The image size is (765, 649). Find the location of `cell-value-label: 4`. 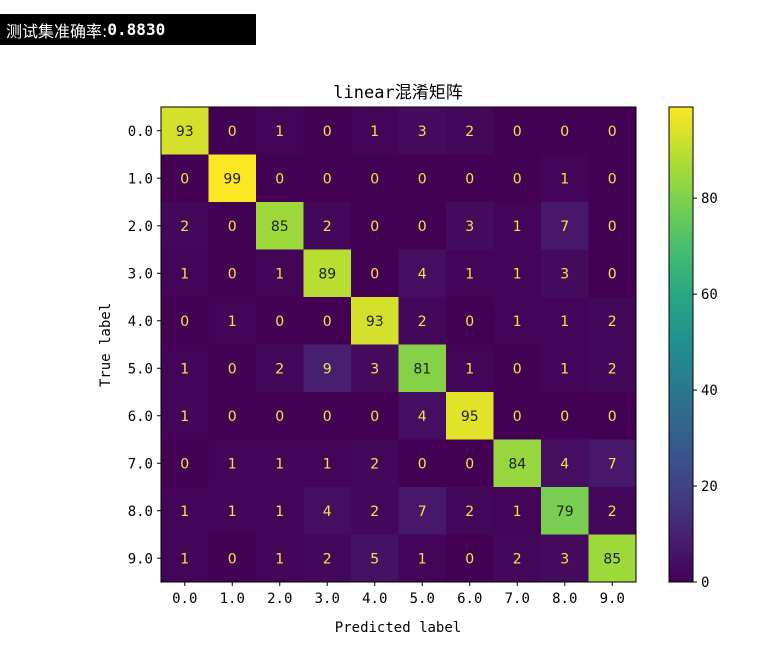

cell-value-label: 4 is located at coordinates (564, 464).